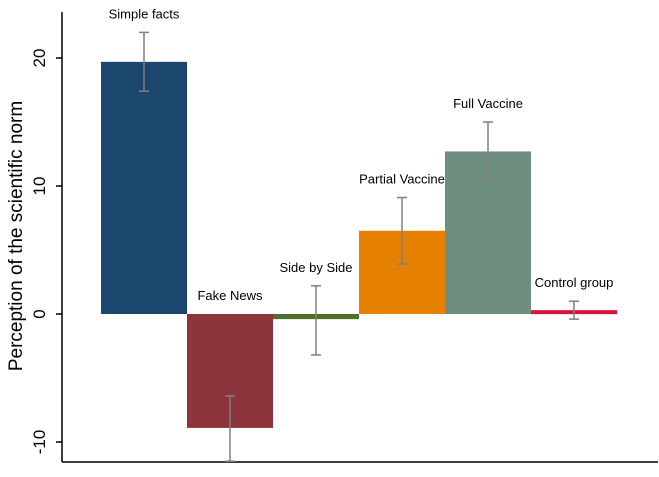 The image size is (659, 477). I want to click on y-ticks: -10 0 10 20, so click(46, 252).